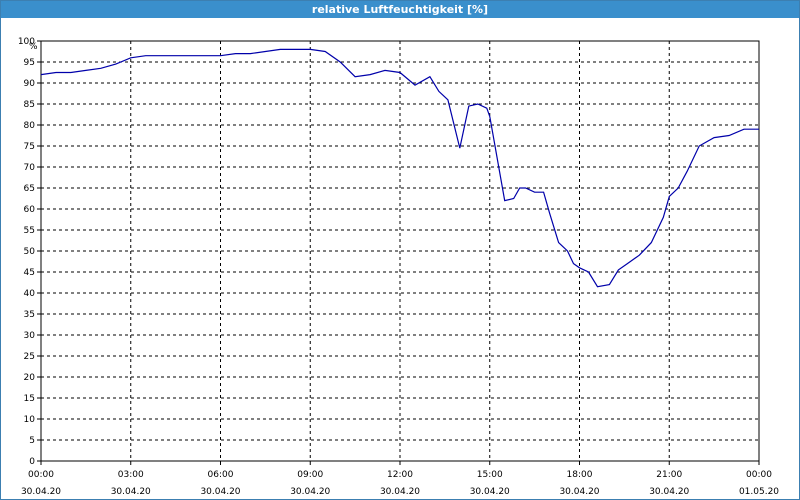 This screenshot has height=500, width=800. I want to click on x-tick-time: 03:00, so click(131, 475).